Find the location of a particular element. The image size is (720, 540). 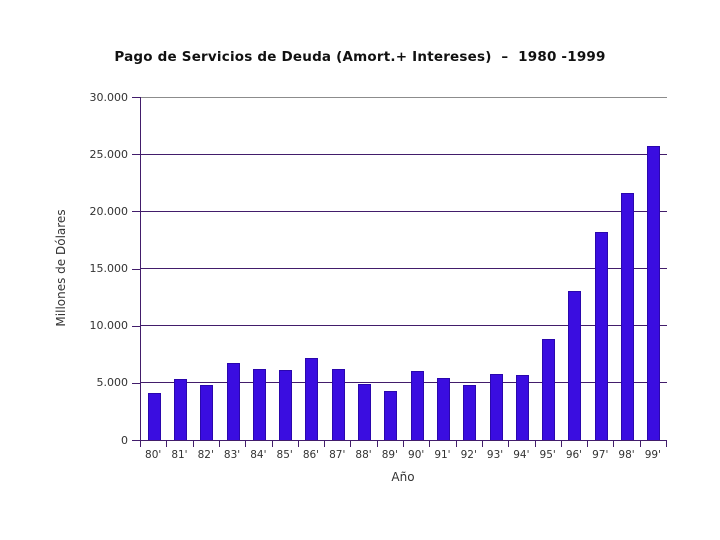

x-tick-label: 93' is located at coordinates (495, 455).